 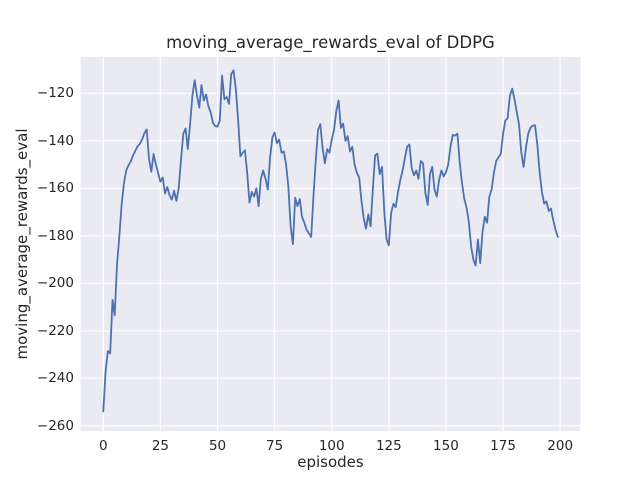 I want to click on y-tick-label: −220, so click(x=55, y=330).